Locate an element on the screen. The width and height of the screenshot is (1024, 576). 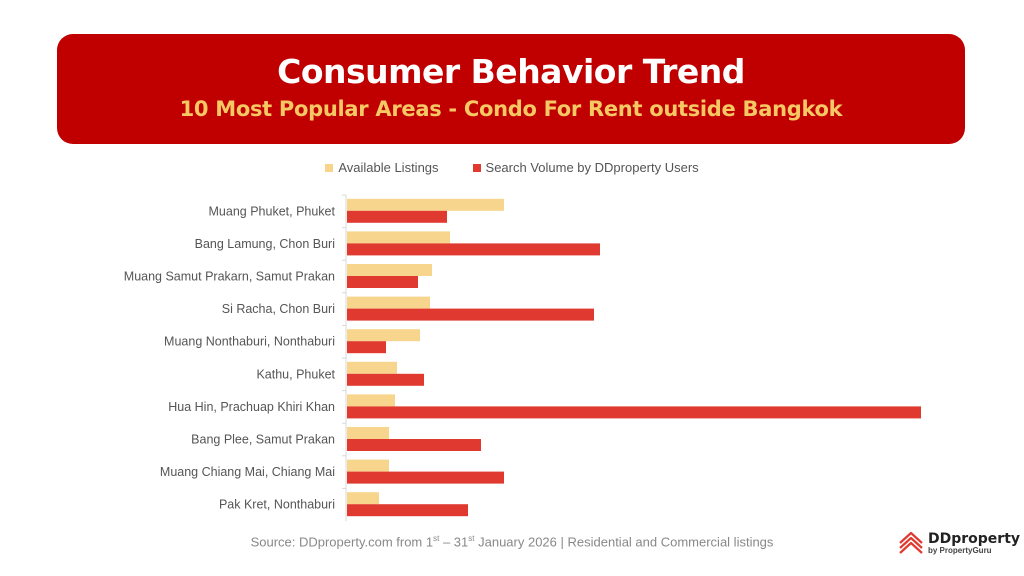
house-stack-icon is located at coordinates (911, 542).